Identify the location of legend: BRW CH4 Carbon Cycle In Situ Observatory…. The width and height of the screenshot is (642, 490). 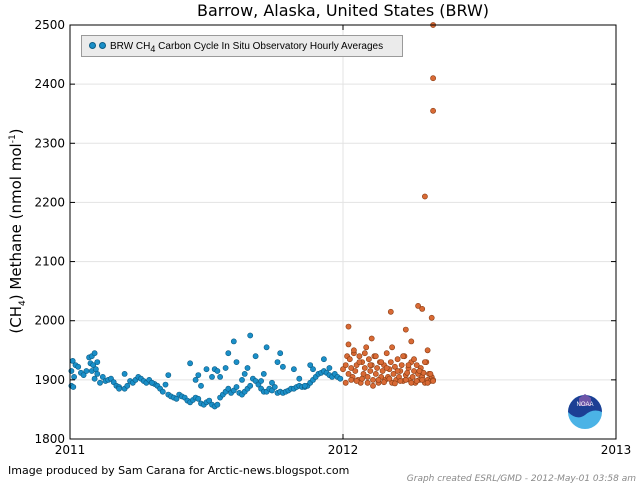
(242, 46).